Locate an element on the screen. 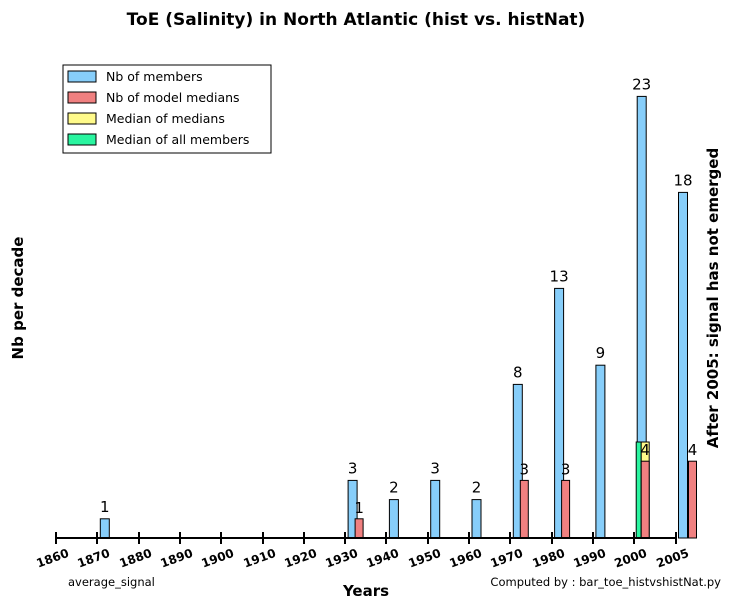 This screenshot has width=731, height=610. bar-nb-of-model-medians-1930 is located at coordinates (359, 528).